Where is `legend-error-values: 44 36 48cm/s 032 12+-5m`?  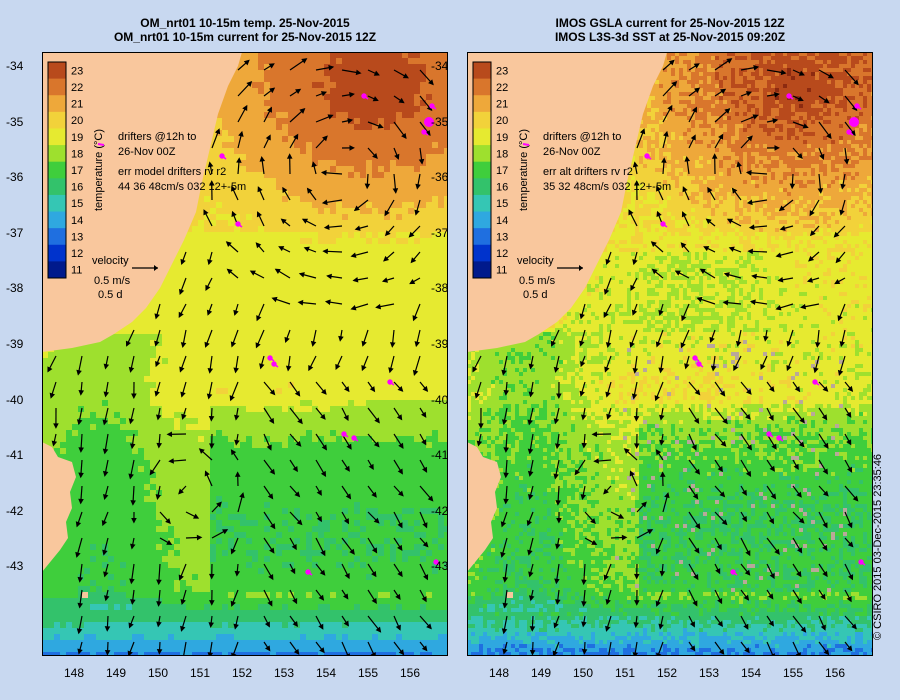 legend-error-values: 44 36 48cm/s 032 12+-5m is located at coordinates (182, 187).